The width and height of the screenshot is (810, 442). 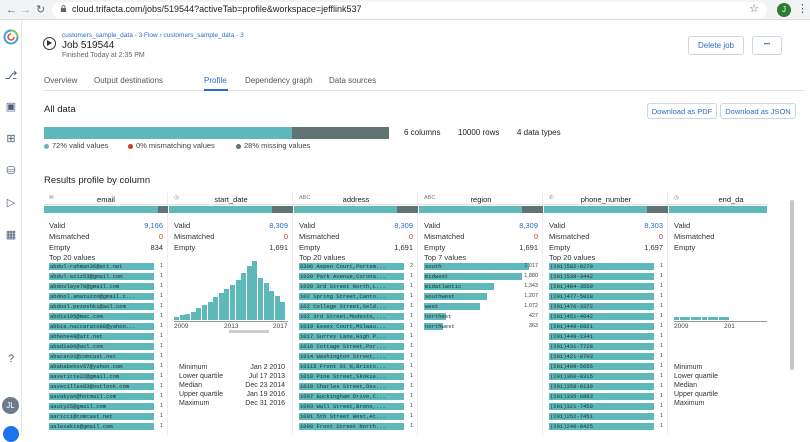 What do you see at coordinates (11, 37) in the screenshot?
I see `trifacta-logo-icon` at bounding box center [11, 37].